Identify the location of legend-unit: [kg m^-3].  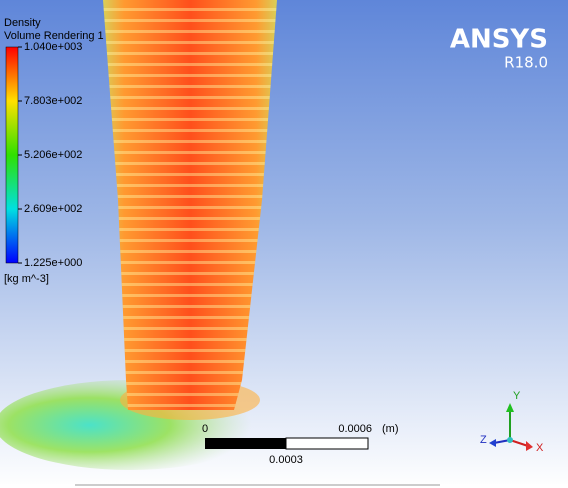
(26, 279).